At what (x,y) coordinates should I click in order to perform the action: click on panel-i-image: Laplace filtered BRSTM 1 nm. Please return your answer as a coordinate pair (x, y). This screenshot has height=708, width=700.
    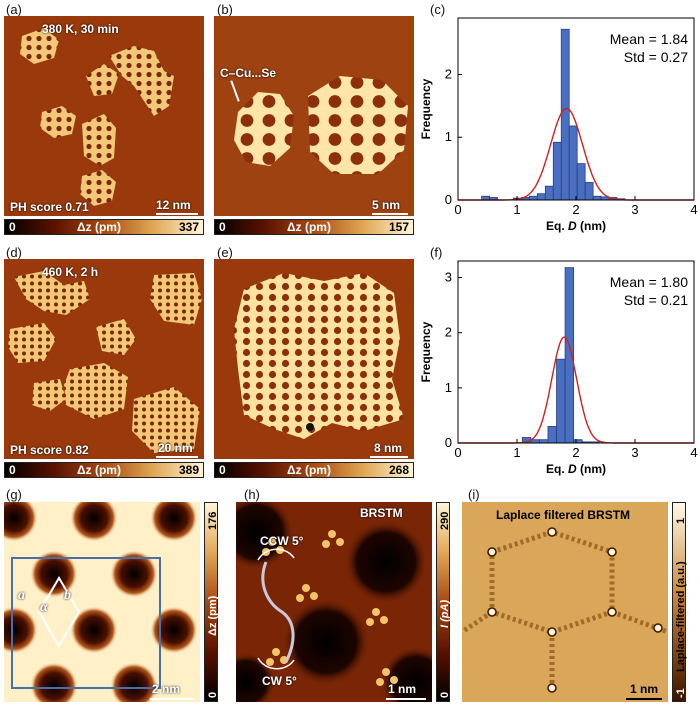
    Looking at the image, I should click on (565, 602).